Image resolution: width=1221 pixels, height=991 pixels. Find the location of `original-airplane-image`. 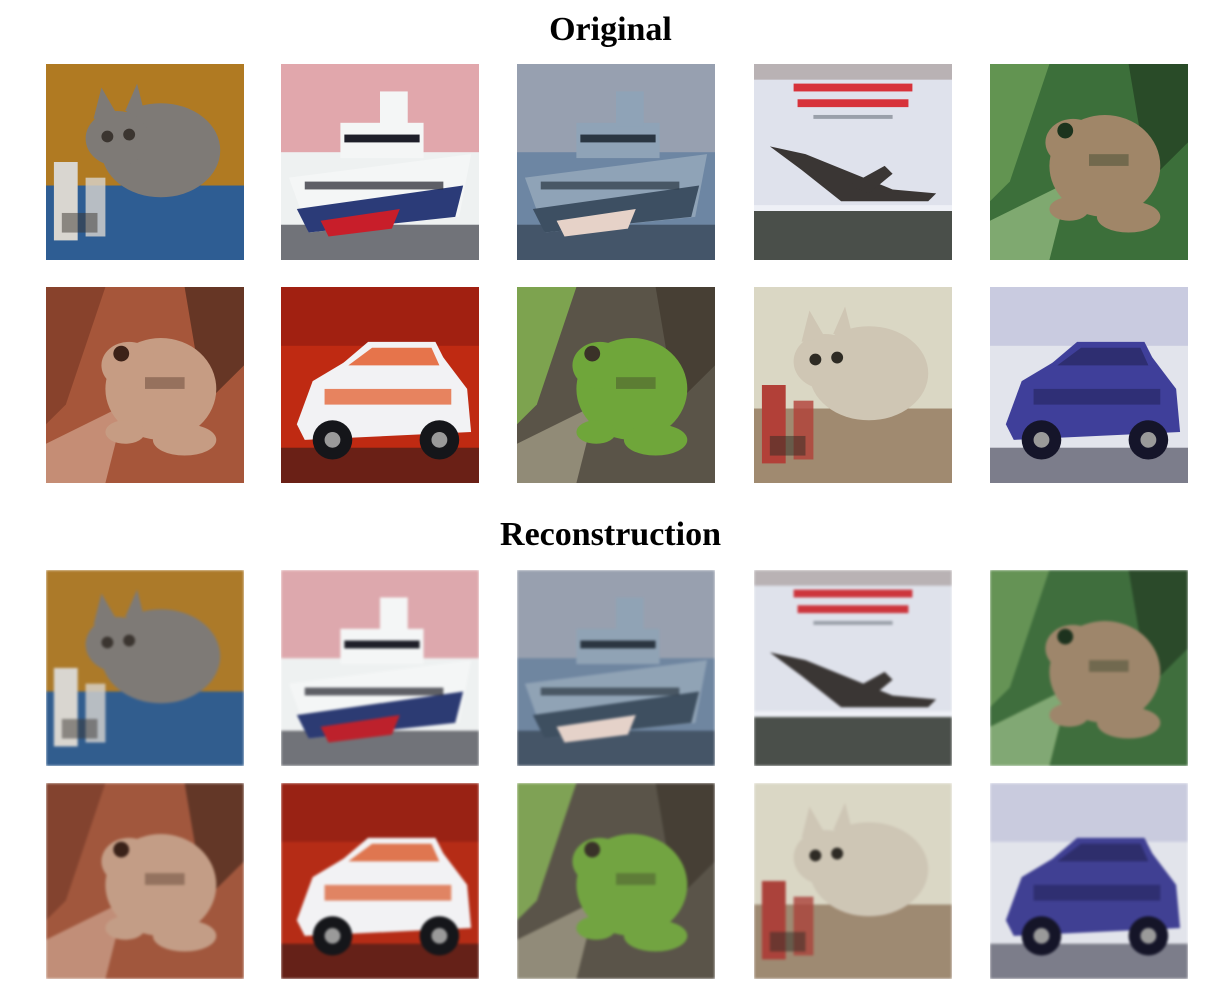

original-airplane-image is located at coordinates (853, 162).